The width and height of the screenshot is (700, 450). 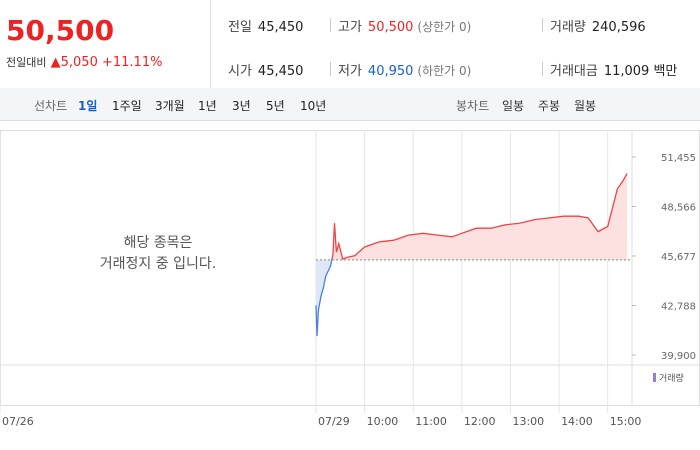 I want to click on period-tabs: 선차트 1일 1주일 3개월 1년 3년 5년 10년 봉차트 일봉 주봉 월봉, so click(x=350, y=104).